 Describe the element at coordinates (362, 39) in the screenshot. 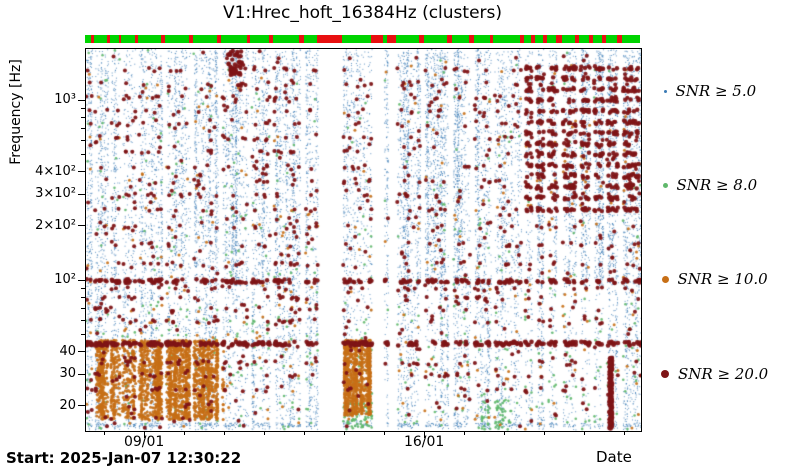

I see `detector-state-bar` at that location.